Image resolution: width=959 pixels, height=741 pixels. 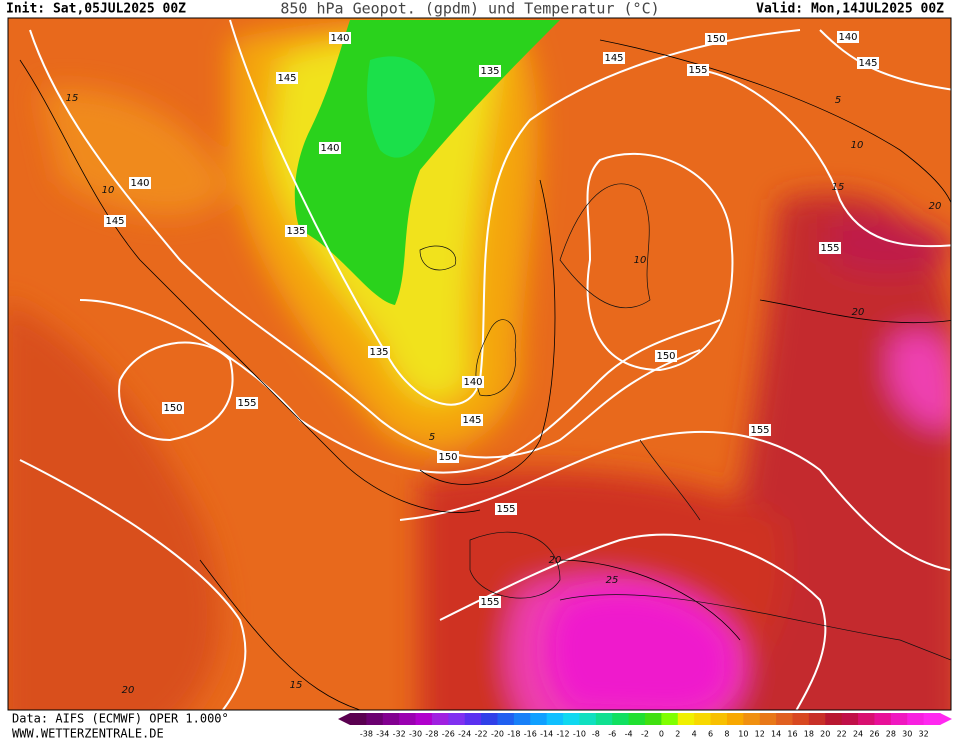 What do you see at coordinates (427, 162) in the screenshot?
I see `greenland-cold` at bounding box center [427, 162].